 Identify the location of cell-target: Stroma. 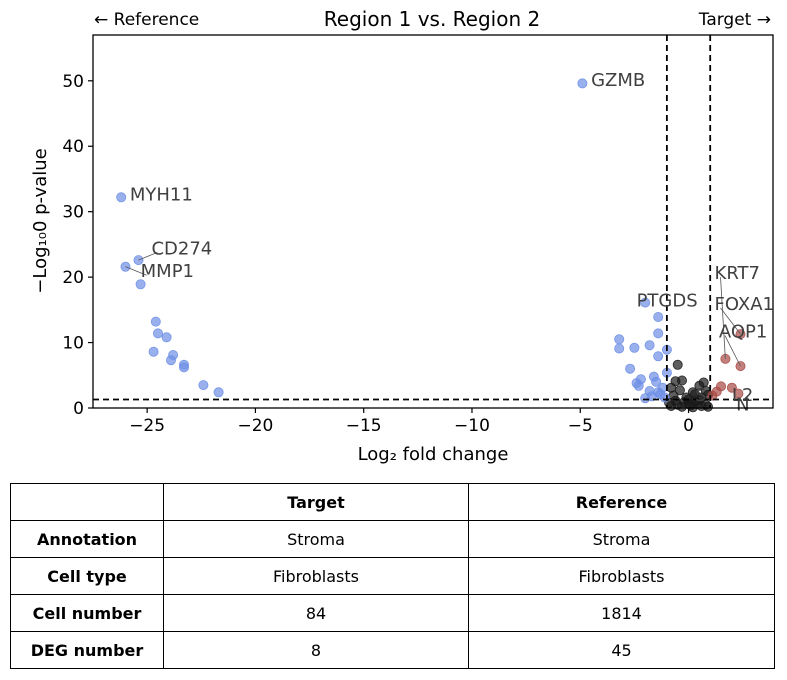
(316, 539).